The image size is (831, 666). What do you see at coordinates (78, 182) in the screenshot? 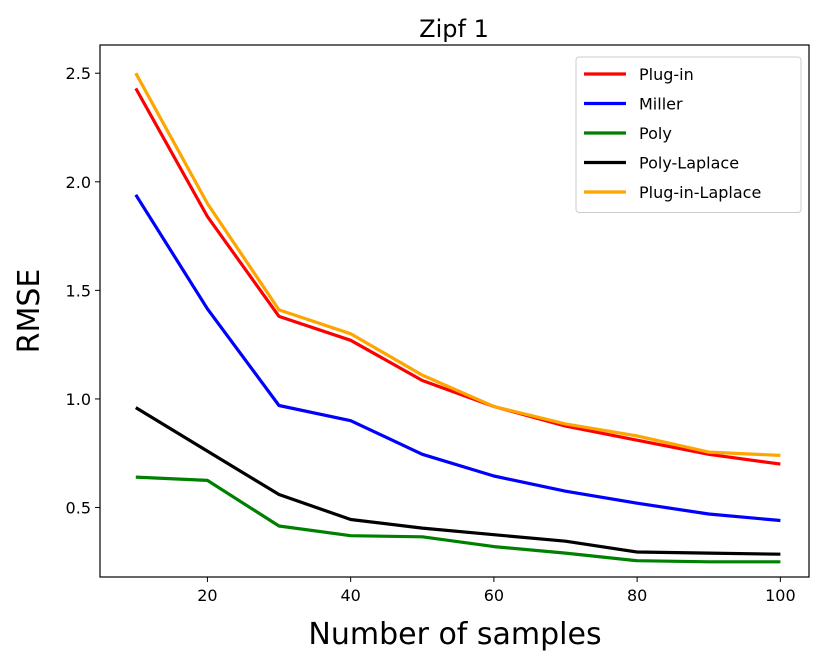
I see `y-tick-label: 2.0` at bounding box center [78, 182].